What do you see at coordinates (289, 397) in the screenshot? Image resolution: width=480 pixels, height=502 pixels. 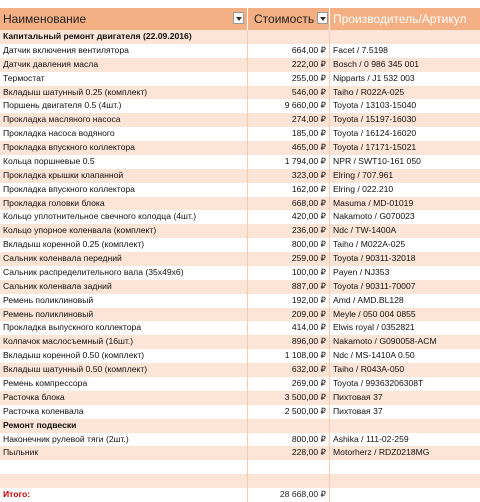 I see `item-cost: 3 500,00 ₽` at bounding box center [289, 397].